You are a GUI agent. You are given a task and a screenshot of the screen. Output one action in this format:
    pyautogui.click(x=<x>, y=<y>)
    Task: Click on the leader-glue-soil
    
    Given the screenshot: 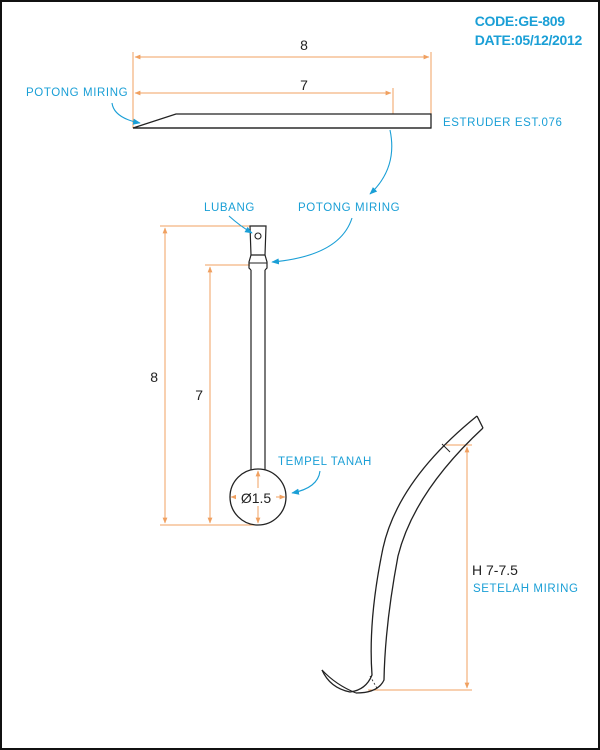 What is the action you would take?
    pyautogui.click(x=306, y=482)
    